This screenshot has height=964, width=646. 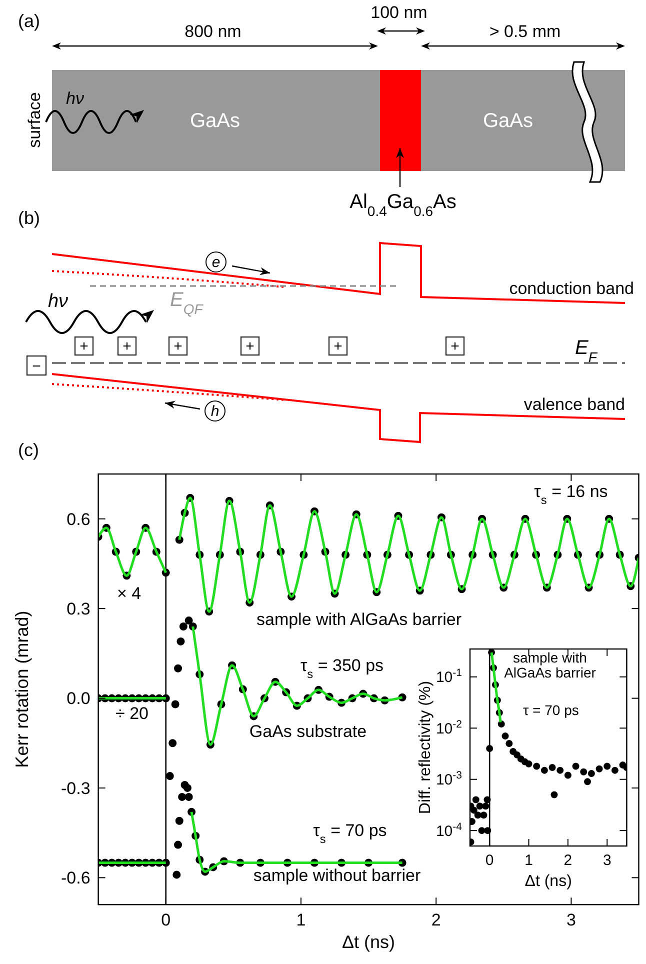 I want to click on text: valence band, so click(x=574, y=404).